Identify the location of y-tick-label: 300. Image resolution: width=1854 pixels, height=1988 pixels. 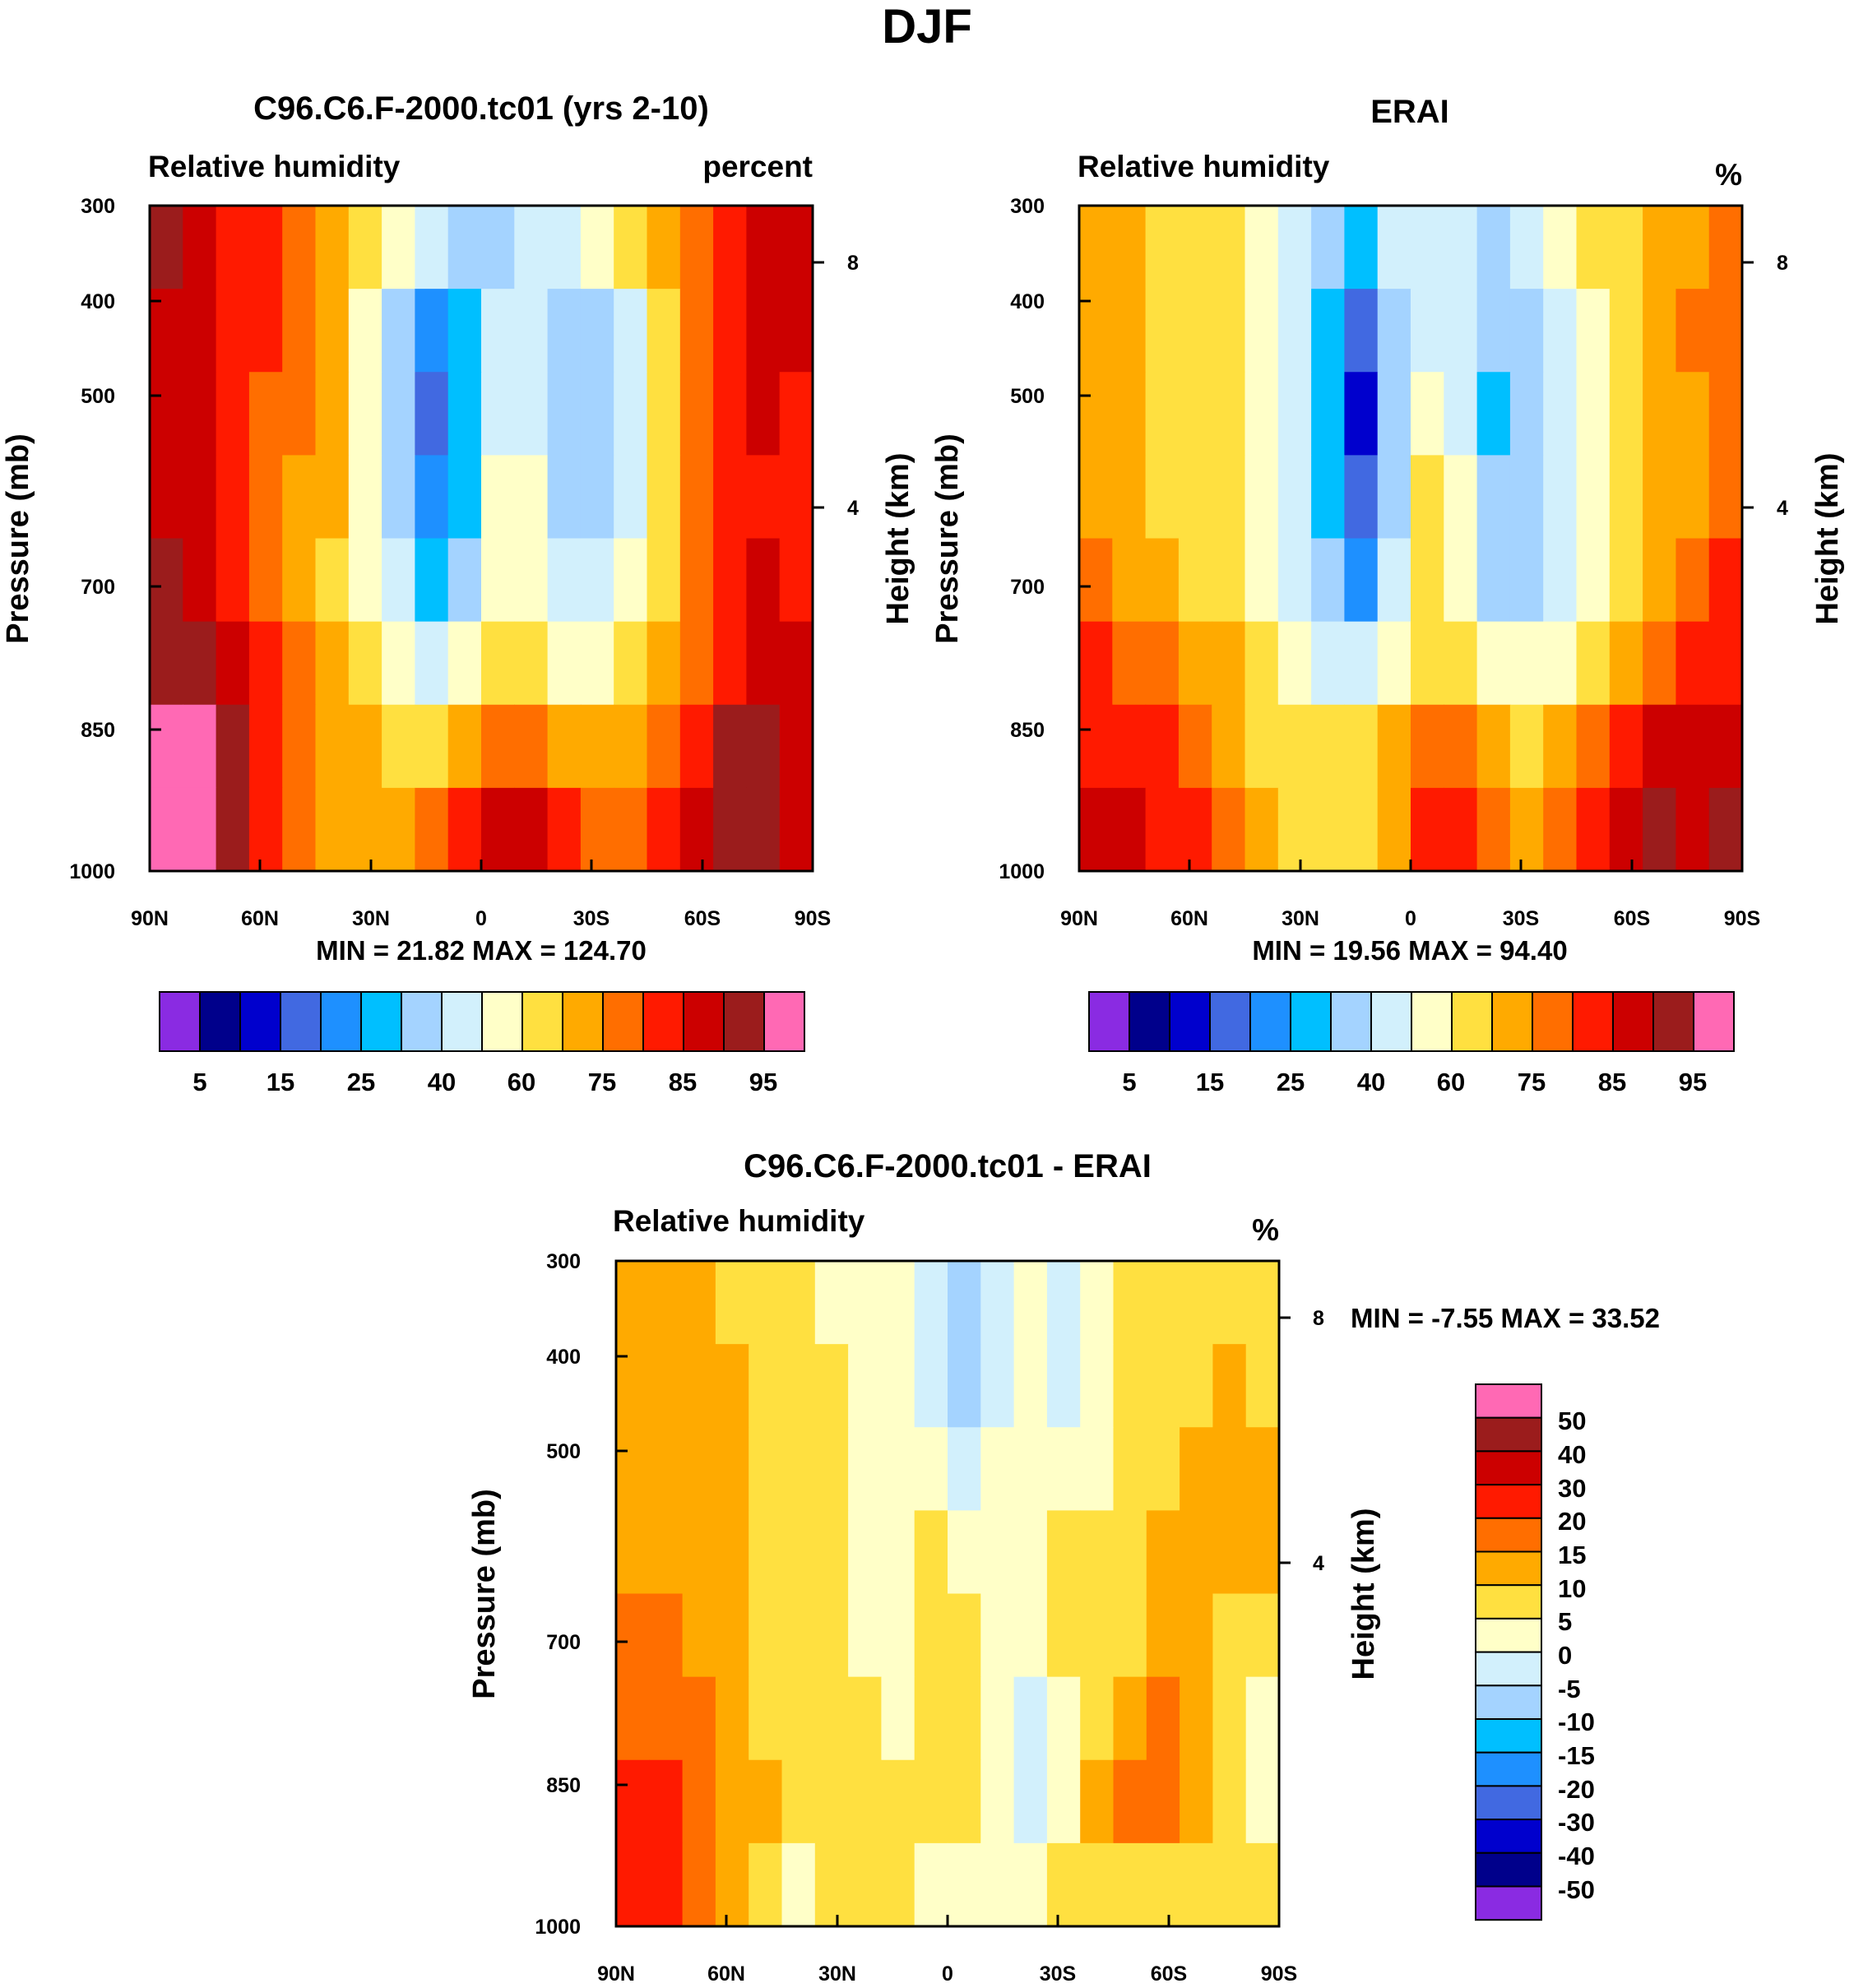
(98, 207).